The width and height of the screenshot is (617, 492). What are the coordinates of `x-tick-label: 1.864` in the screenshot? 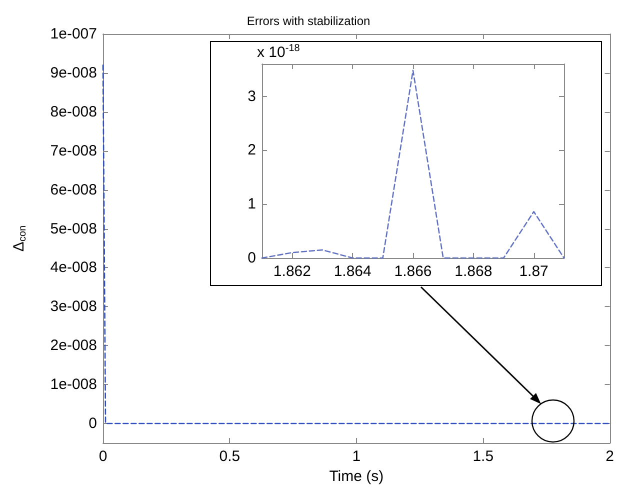 It's located at (353, 271).